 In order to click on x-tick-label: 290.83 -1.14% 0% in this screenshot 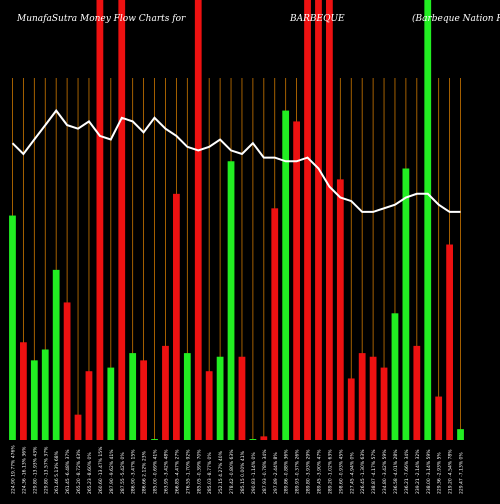, I will do `click(254, 473)`.